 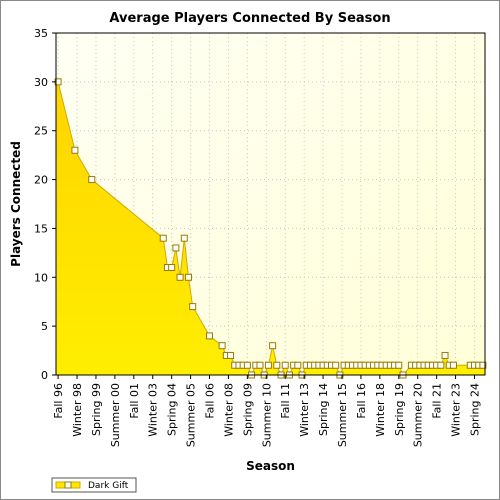 I want to click on y-tick-label: 15, so click(x=41, y=228).